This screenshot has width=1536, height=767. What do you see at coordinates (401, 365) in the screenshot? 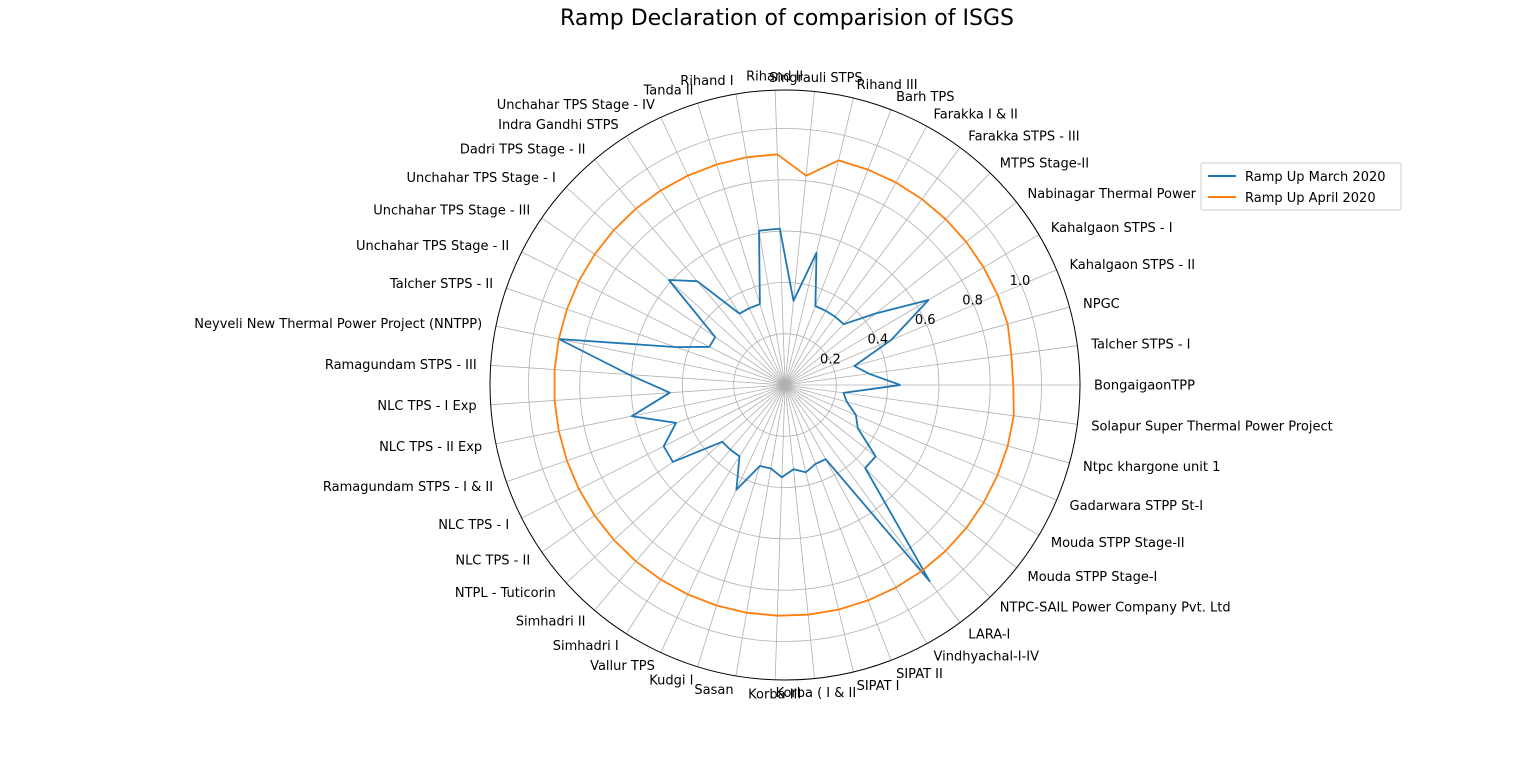
I see `category-label: Ramagundam STPS - III` at bounding box center [401, 365].